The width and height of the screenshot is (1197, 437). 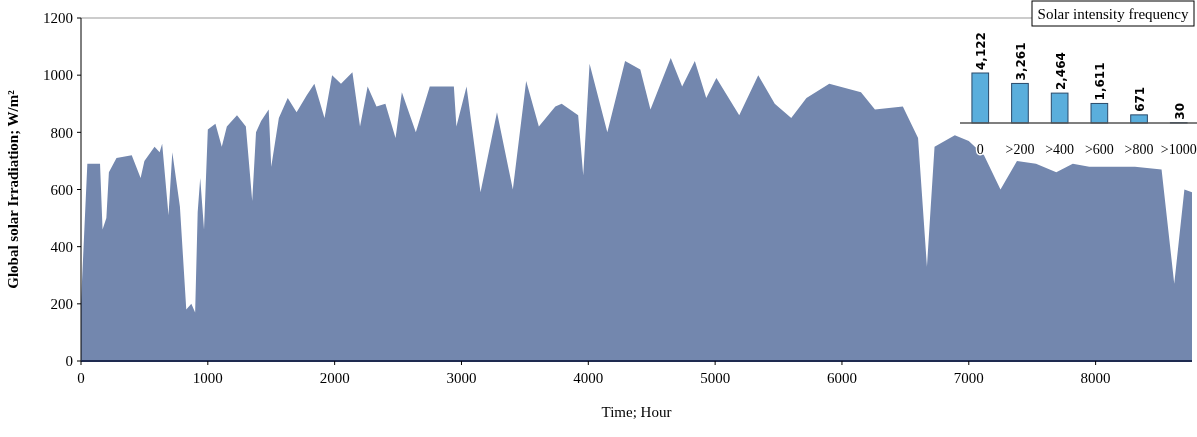 I want to click on y-tick-label: 1200, so click(x=58, y=18).